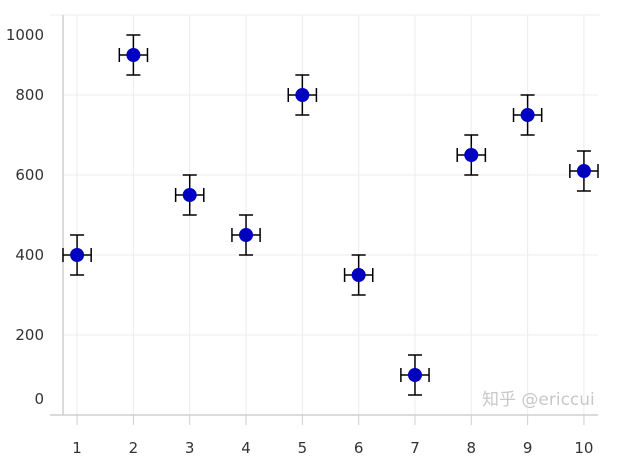  I want to click on y-tick-label: 0, so click(39, 399).